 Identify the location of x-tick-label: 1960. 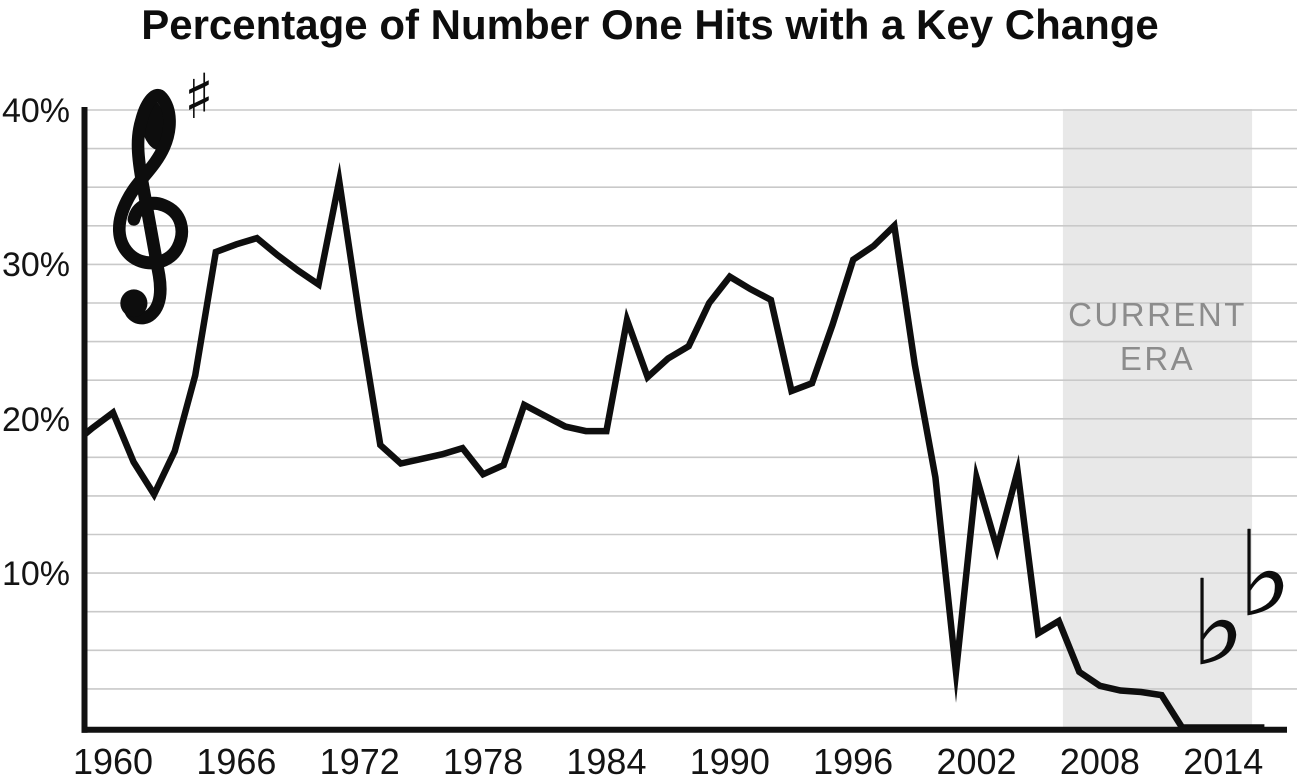
(113, 761).